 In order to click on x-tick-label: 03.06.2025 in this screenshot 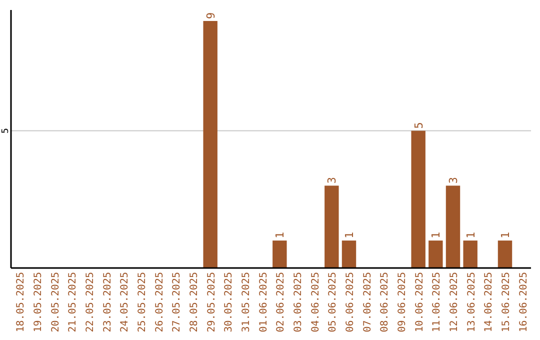, I will do `click(298, 302)`.